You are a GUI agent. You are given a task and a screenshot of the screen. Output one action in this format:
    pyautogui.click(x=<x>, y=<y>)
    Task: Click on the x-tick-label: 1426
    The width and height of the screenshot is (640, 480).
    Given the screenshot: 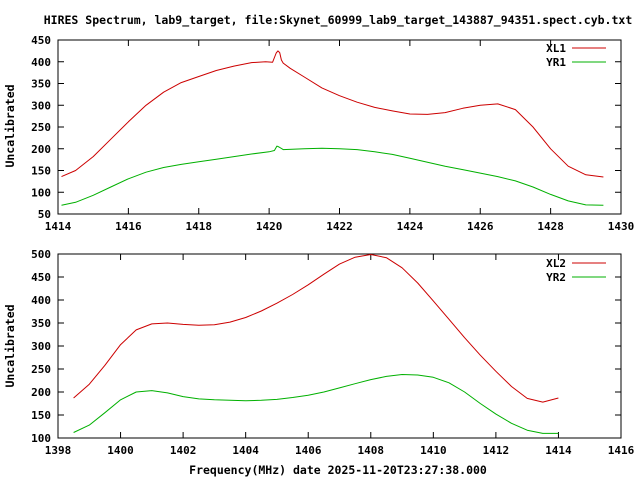 What is the action you would take?
    pyautogui.click(x=480, y=226)
    